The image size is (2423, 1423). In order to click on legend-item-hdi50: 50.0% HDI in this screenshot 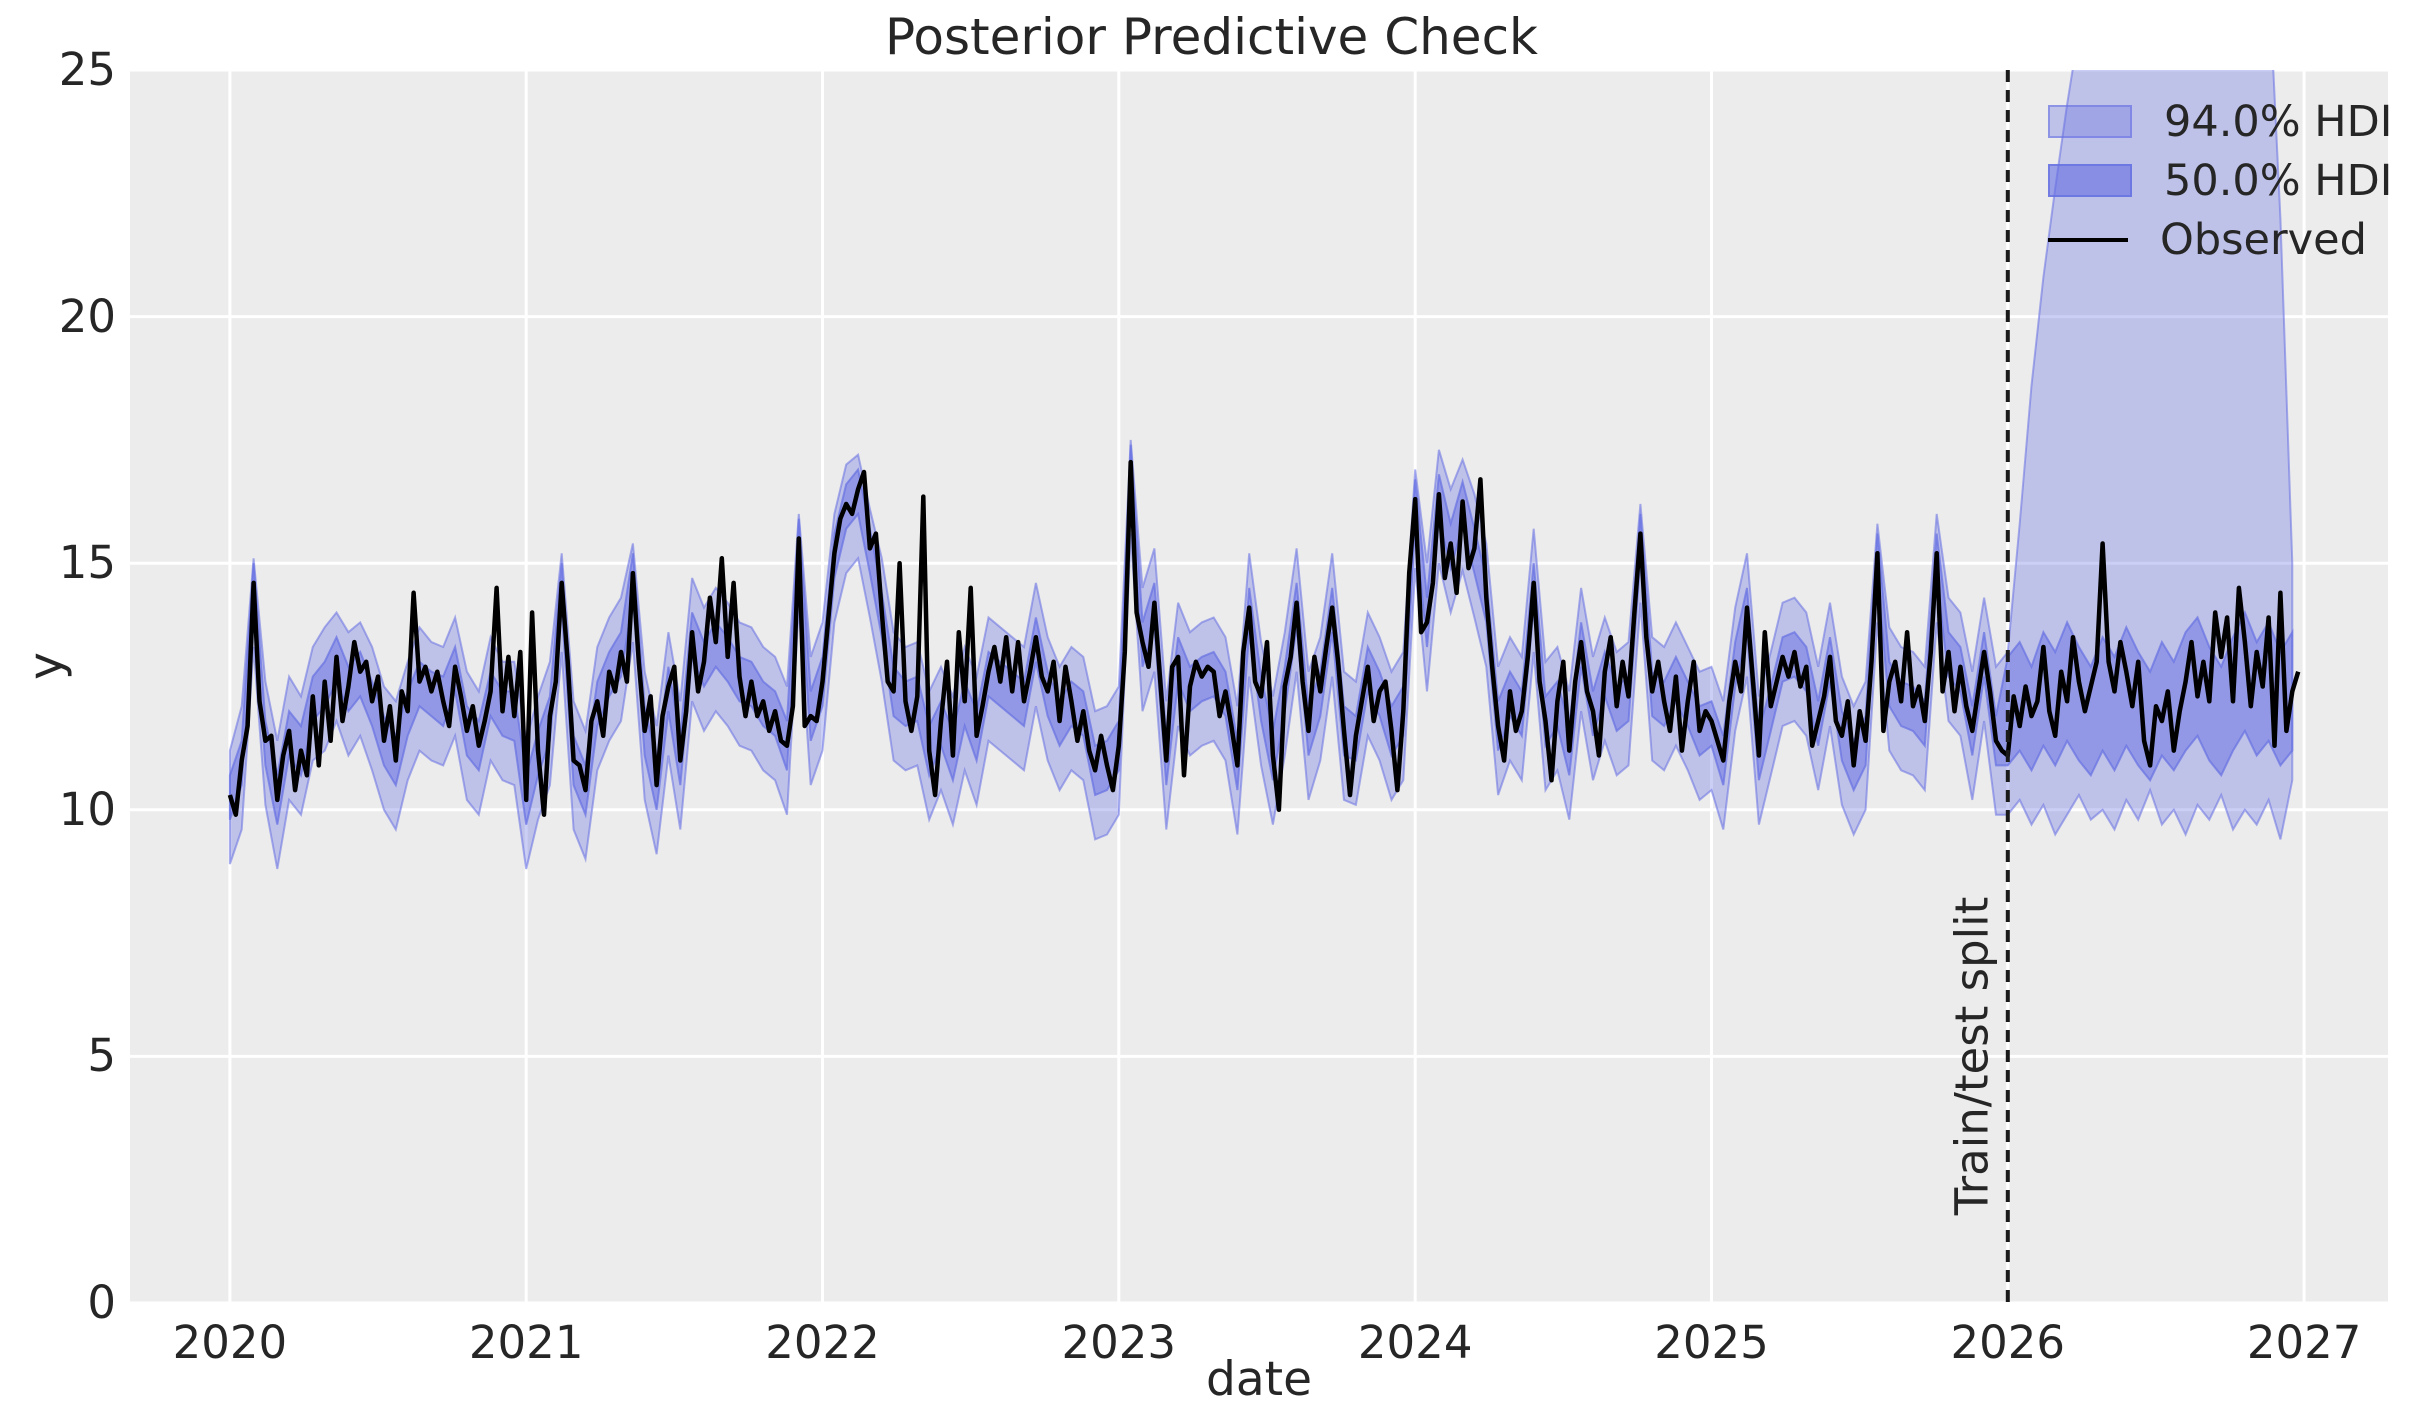, I will do `click(2220, 180)`.